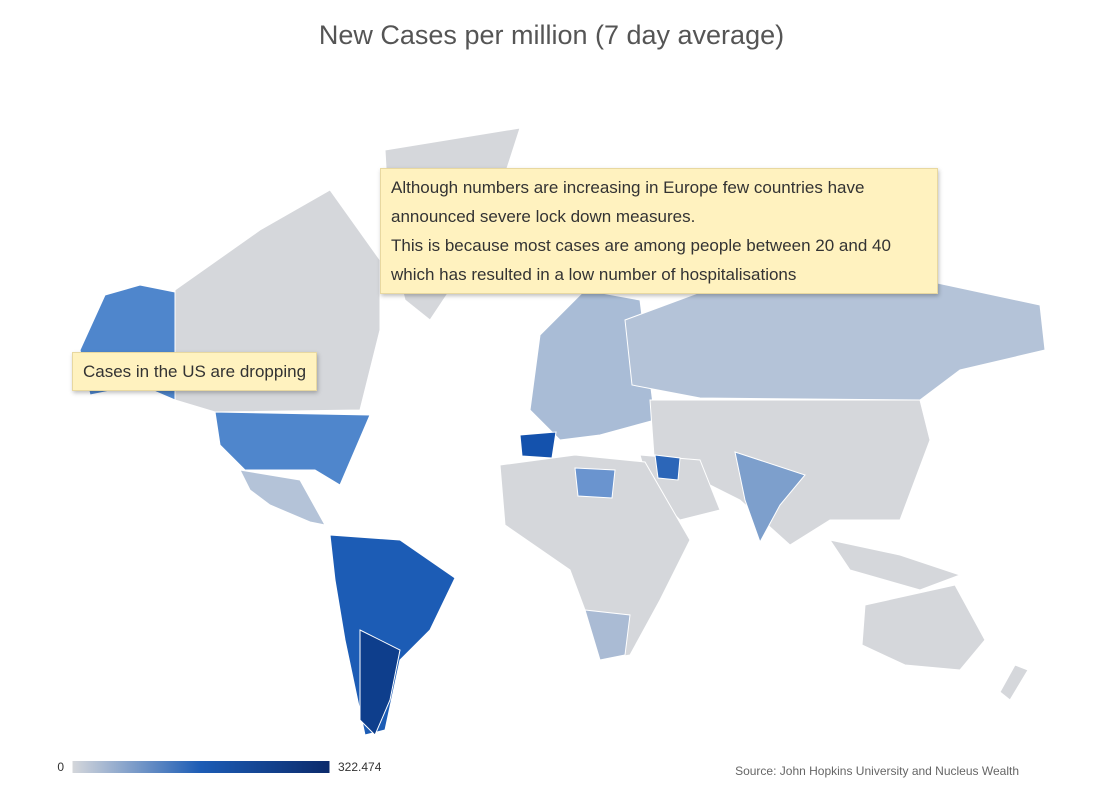 This screenshot has width=1103, height=800. What do you see at coordinates (595, 557) in the screenshot?
I see `africa` at bounding box center [595, 557].